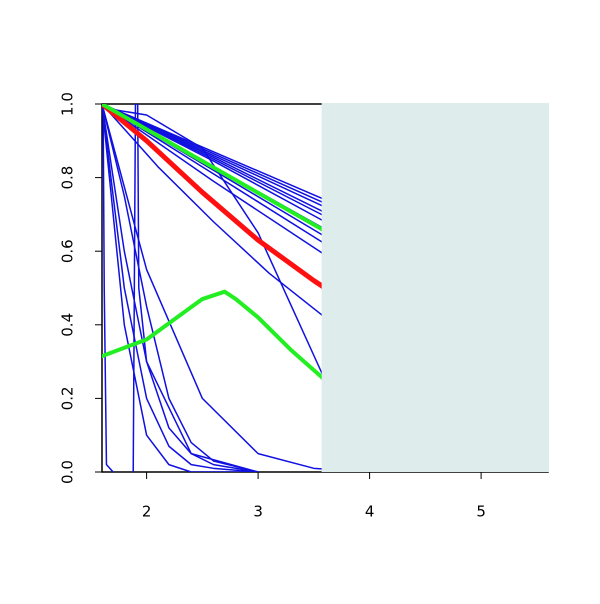 The height and width of the screenshot is (604, 600). Describe the element at coordinates (258, 512) in the screenshot. I see `x-tick-label: 3` at that location.